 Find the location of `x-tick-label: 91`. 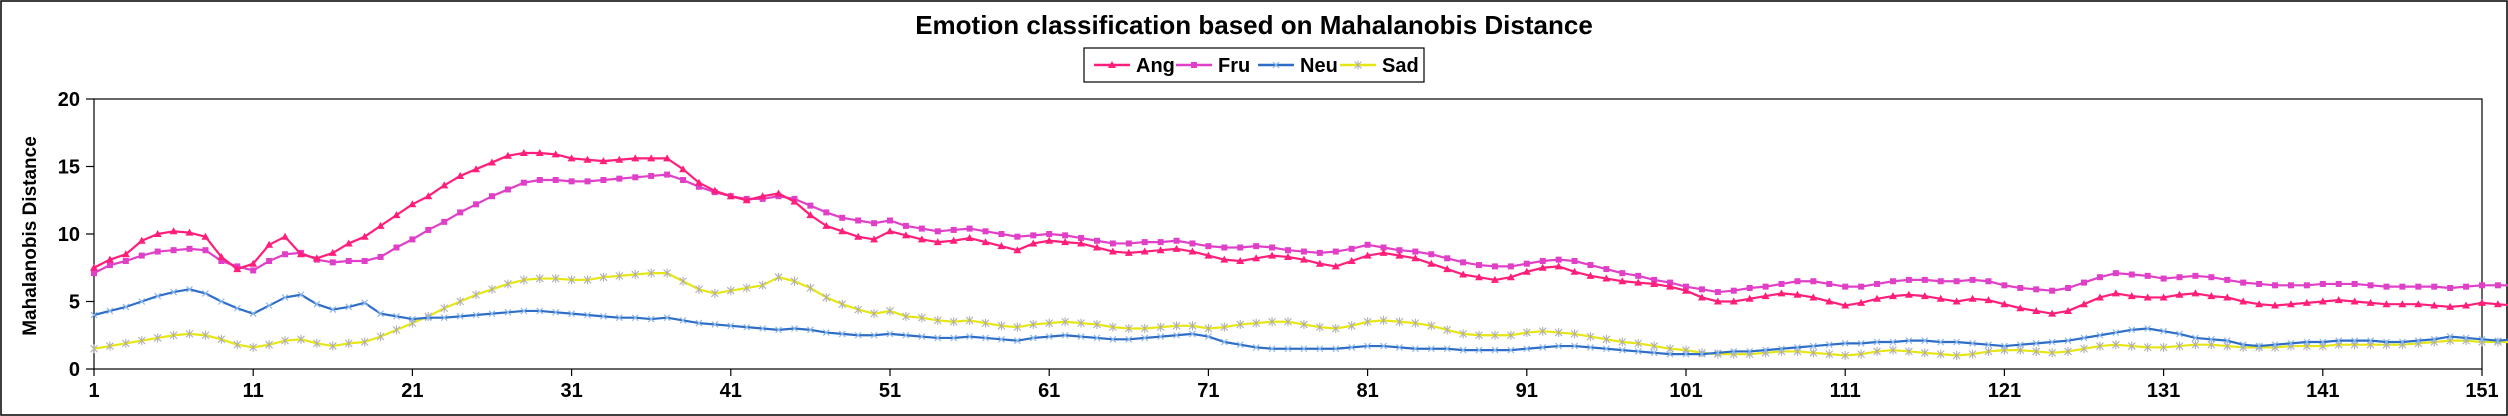

x-tick-label: 91 is located at coordinates (1527, 391).